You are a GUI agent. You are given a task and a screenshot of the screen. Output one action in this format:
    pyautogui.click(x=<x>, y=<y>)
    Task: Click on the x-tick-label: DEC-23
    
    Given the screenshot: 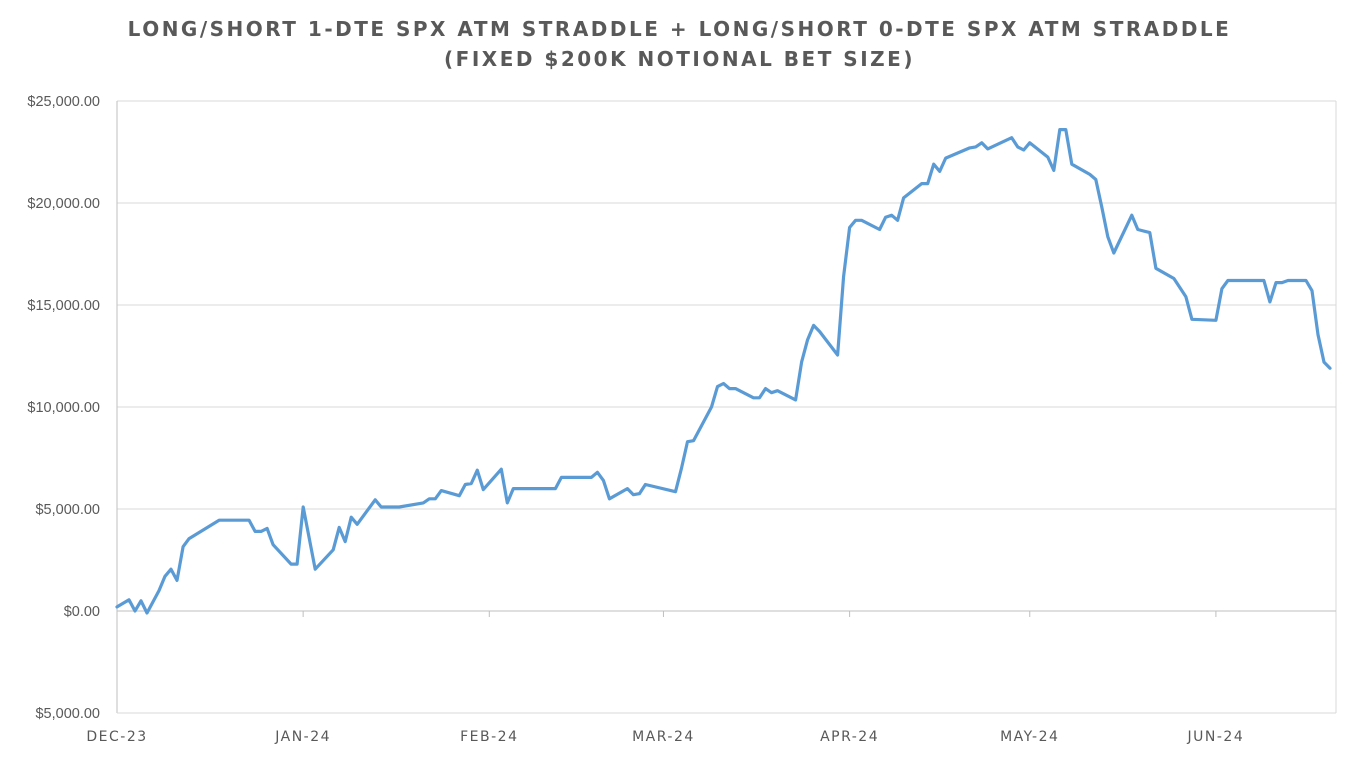 What is the action you would take?
    pyautogui.click(x=116, y=737)
    